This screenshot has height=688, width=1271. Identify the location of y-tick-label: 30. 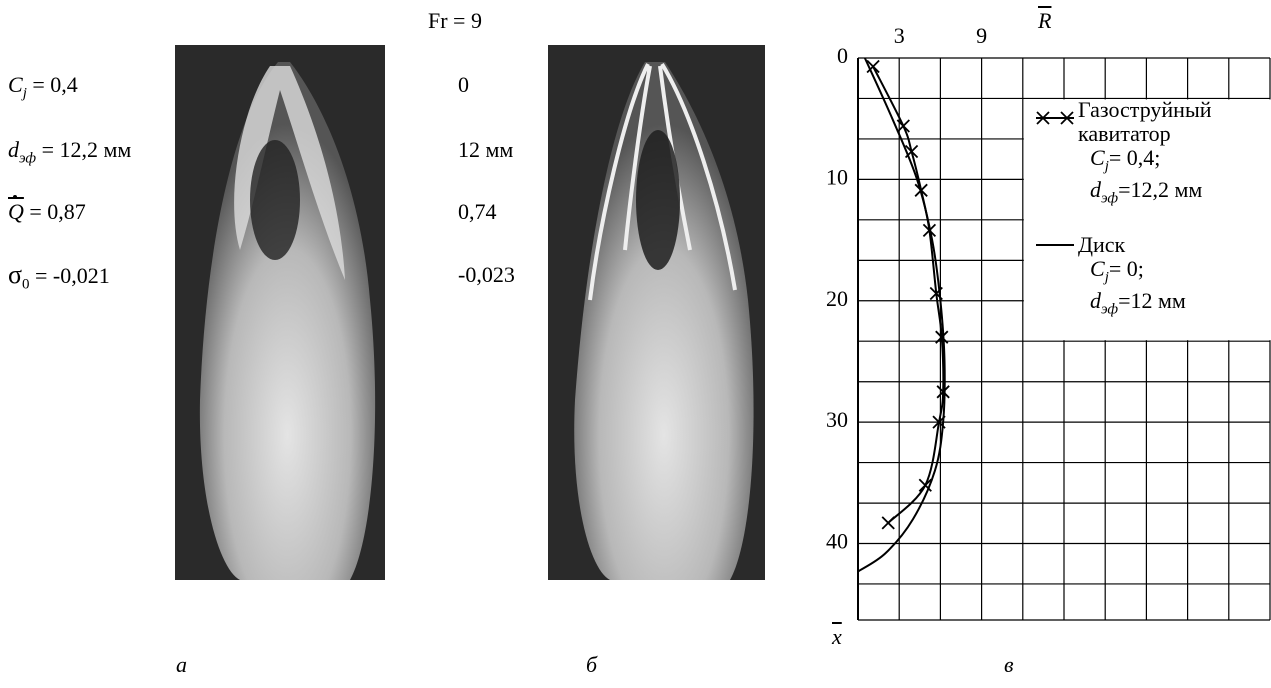
(837, 419).